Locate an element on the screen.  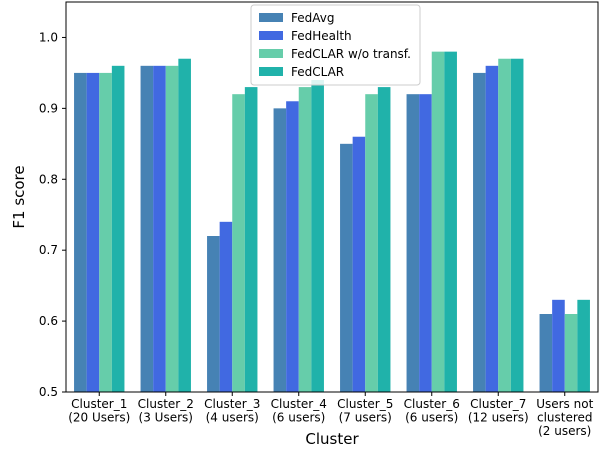
bar-fedclar-w-o-transf--7 is located at coordinates (504, 225).